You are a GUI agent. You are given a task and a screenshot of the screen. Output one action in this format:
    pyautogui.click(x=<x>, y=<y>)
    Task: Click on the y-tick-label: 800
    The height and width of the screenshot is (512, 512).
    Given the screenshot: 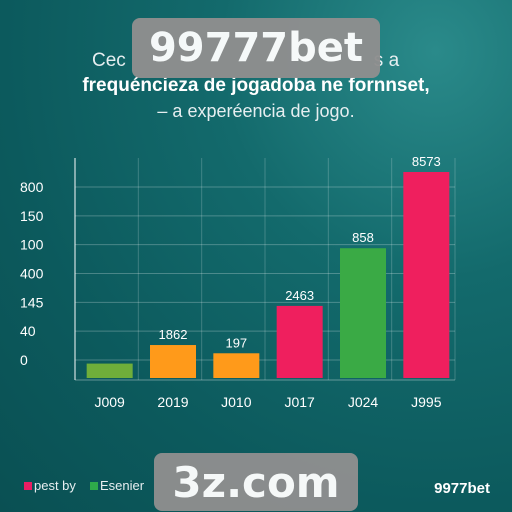 What is the action you would take?
    pyautogui.click(x=32, y=187)
    